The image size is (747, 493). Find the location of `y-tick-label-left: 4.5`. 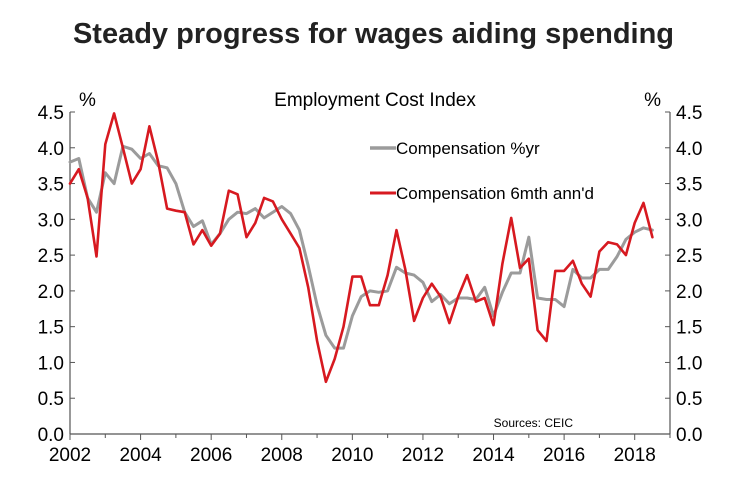

y-tick-label-left: 4.5 is located at coordinates (51, 113).